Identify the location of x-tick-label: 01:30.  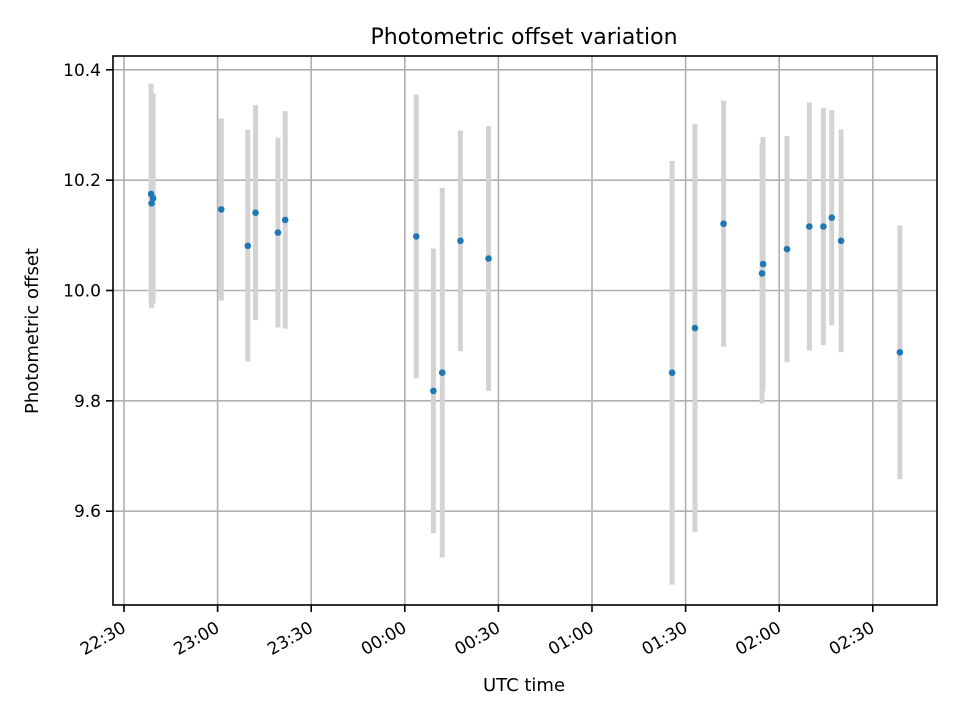
(665, 639).